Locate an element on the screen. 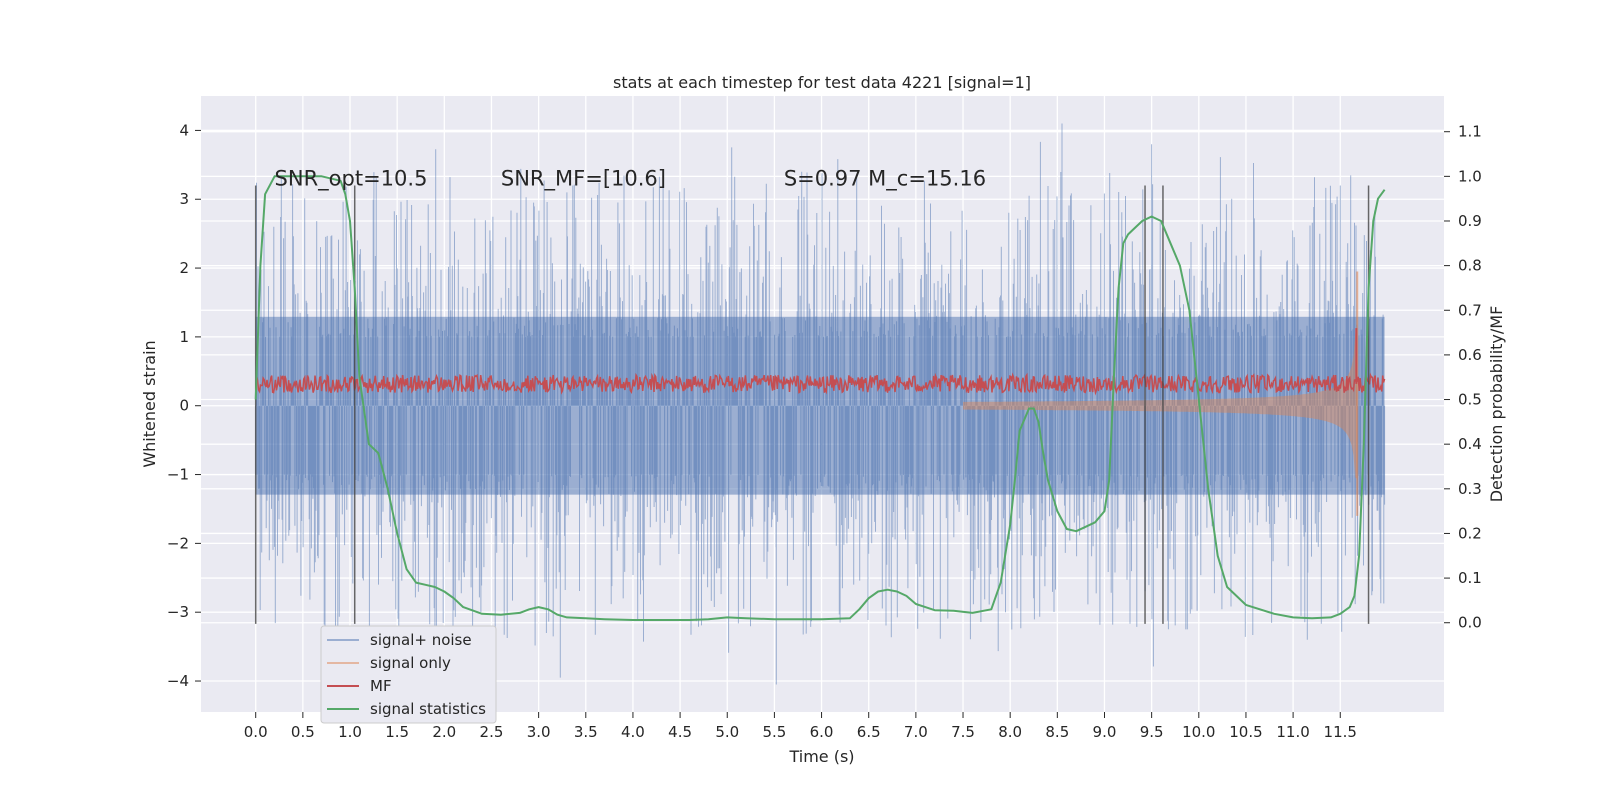 The image size is (1600, 800). y-tick-label-right: 0.7 is located at coordinates (1470, 310).